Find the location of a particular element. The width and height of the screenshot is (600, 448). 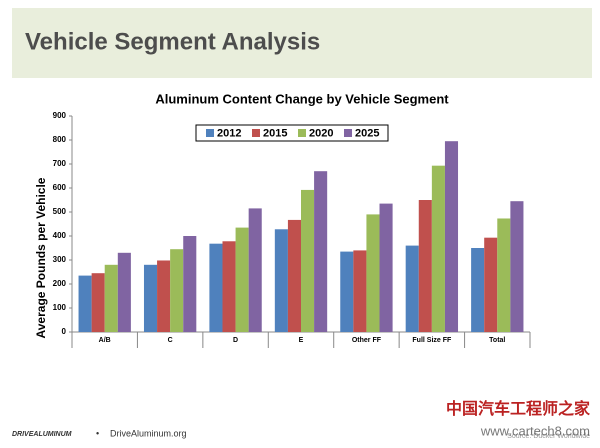

x-tick-label: E is located at coordinates (301, 340).